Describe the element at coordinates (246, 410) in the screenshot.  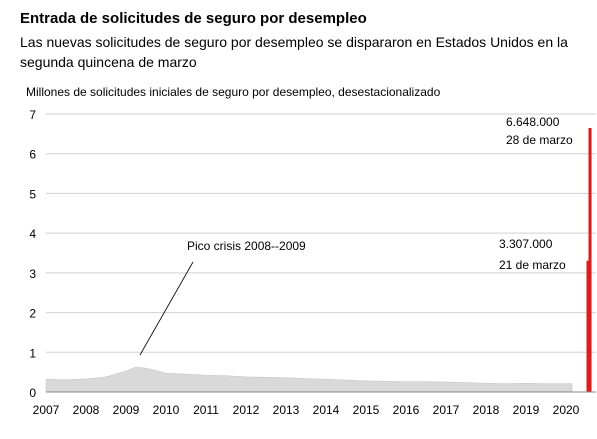
I see `x-tick-label: 2012` at that location.